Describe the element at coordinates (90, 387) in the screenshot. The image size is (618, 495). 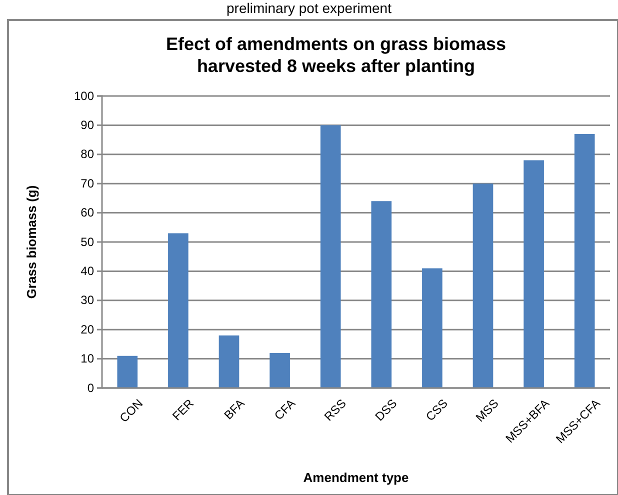
I see `y-tick-label: 0` at that location.